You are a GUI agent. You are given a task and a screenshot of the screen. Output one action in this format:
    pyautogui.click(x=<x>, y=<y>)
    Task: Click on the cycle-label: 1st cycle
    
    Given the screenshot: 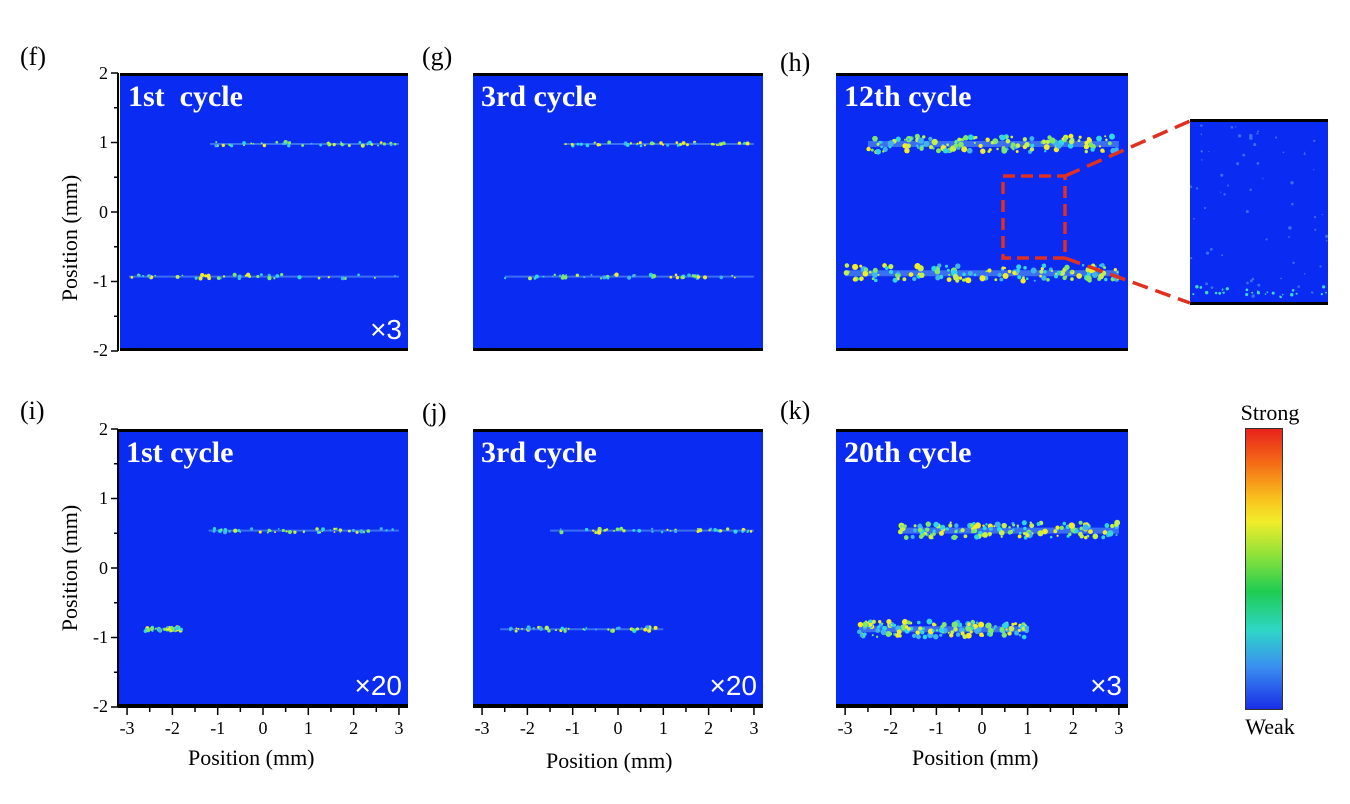 What is the action you would take?
    pyautogui.click(x=185, y=96)
    